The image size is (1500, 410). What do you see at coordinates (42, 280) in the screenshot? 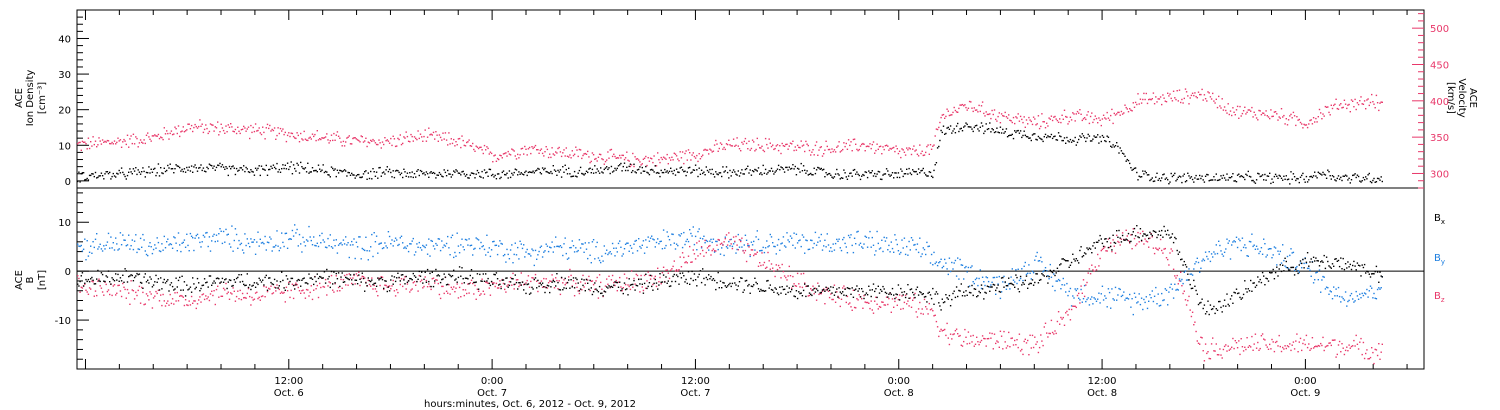
I see `b-axis-label-line3: [nT]` at bounding box center [42, 280].